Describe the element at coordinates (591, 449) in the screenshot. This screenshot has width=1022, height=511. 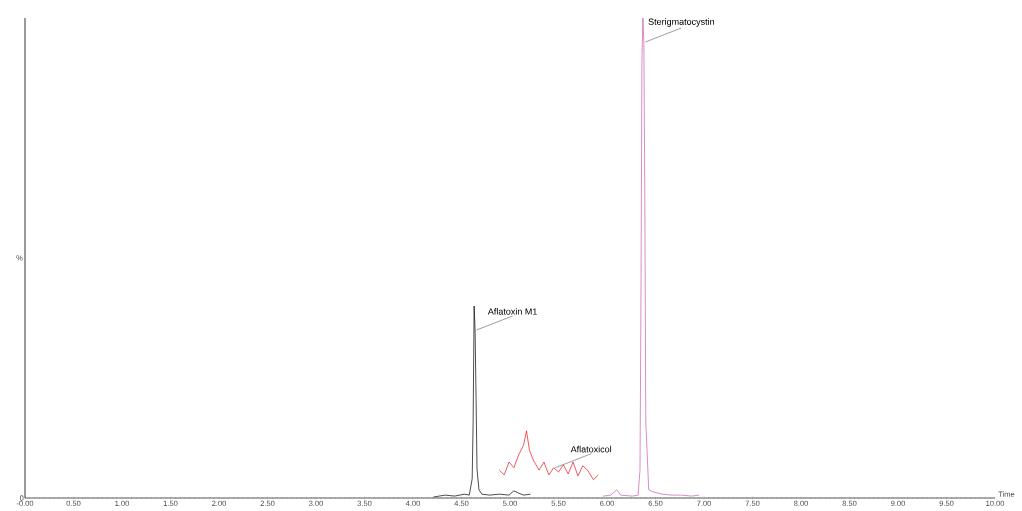
I see `annotation: Aflatoxicol` at that location.